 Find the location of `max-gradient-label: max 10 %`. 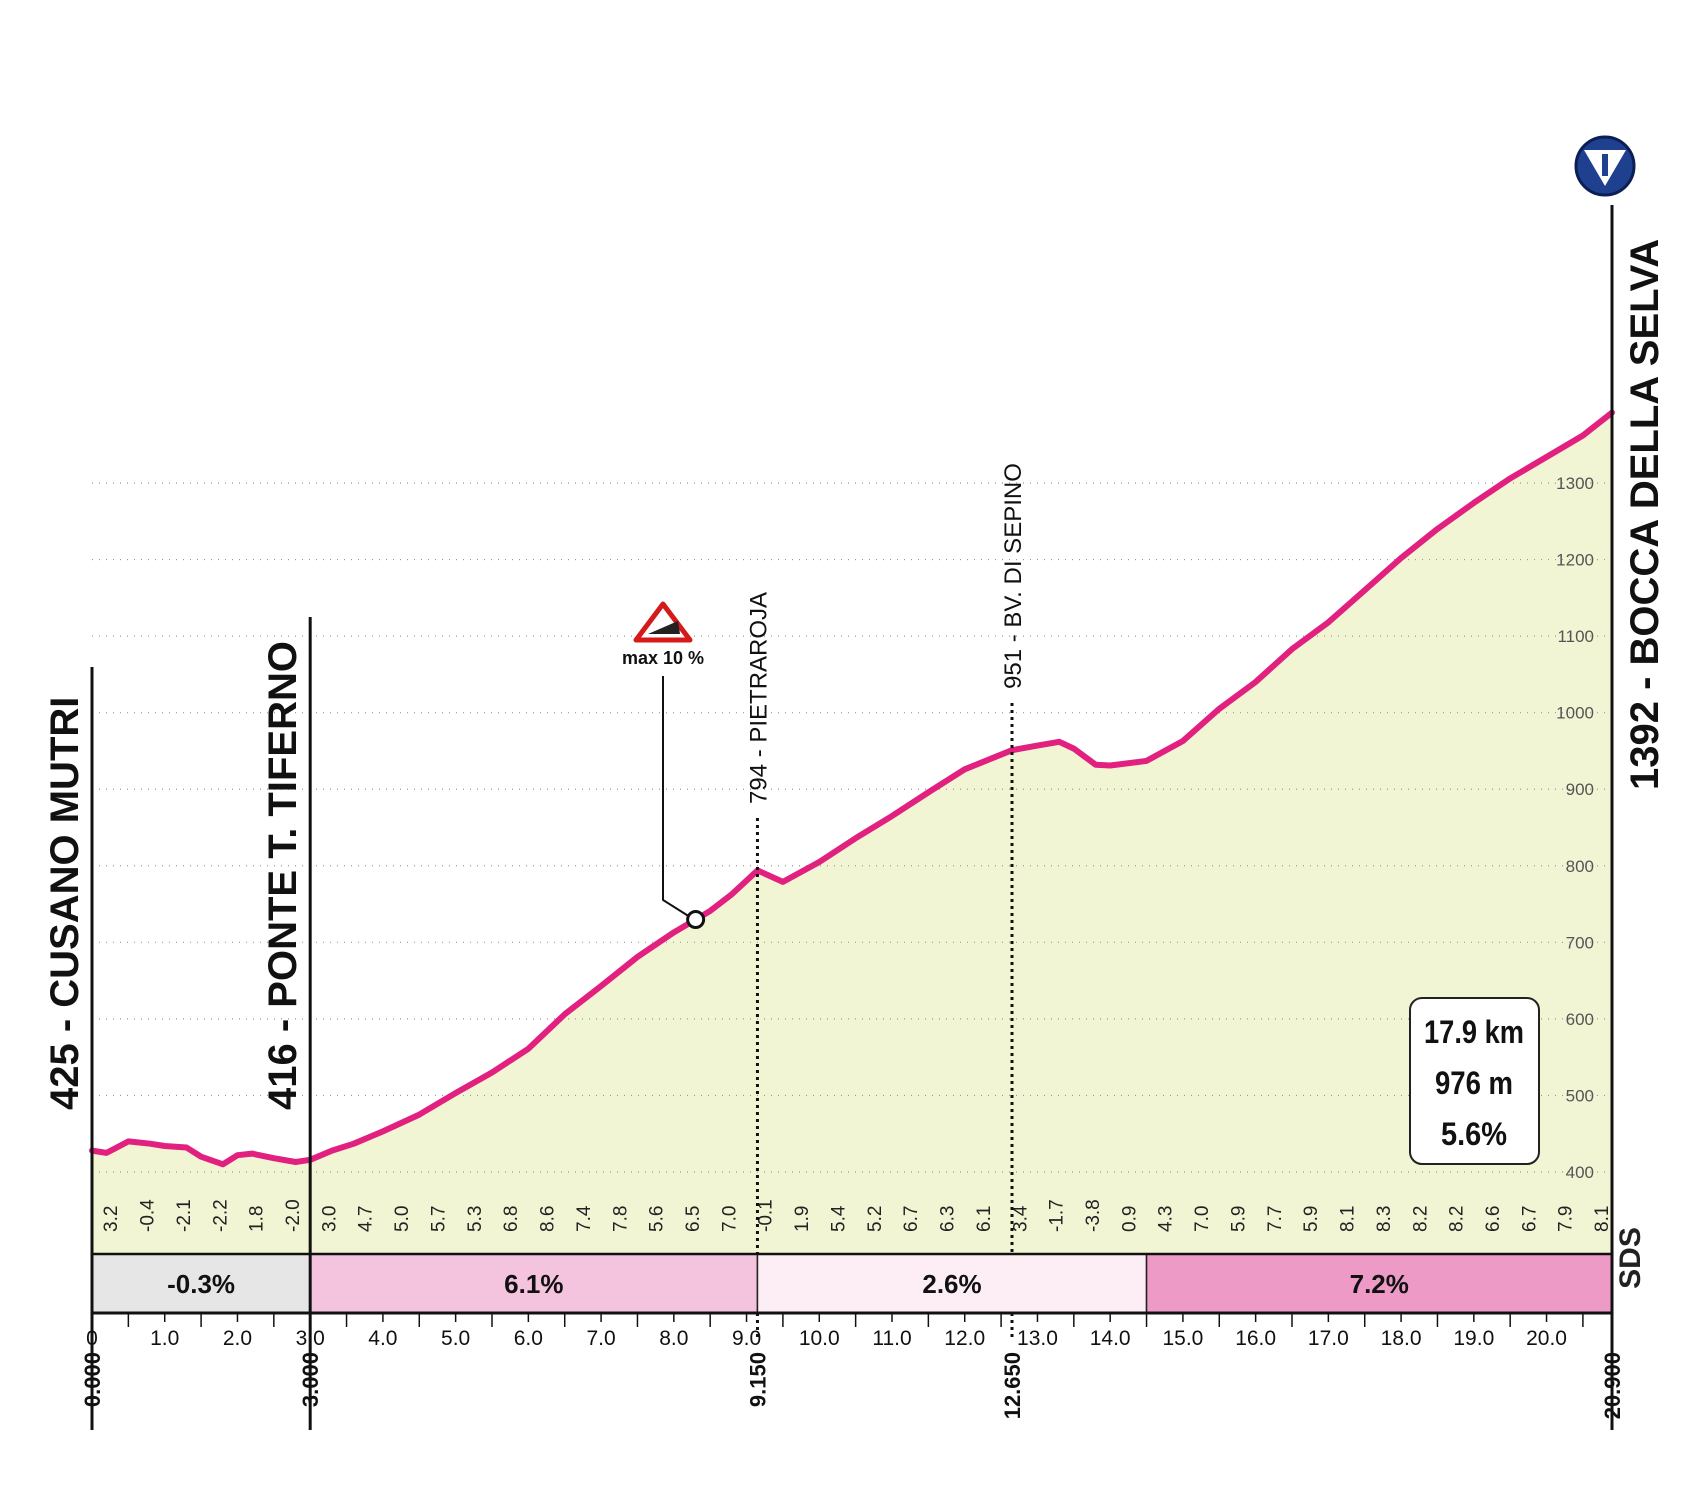

max-gradient-label: max 10 % is located at coordinates (663, 658).